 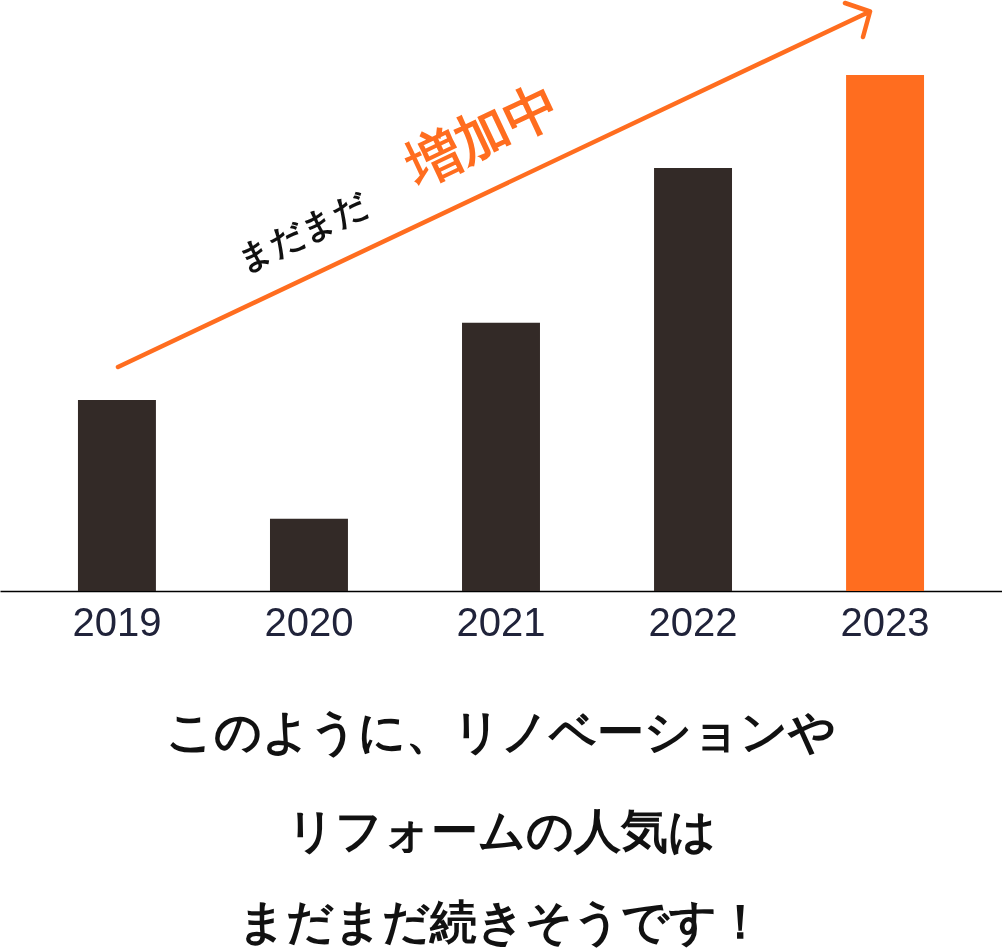 What do you see at coordinates (302, 231) in the screenshot?
I see `annotation: まだまだ` at bounding box center [302, 231].